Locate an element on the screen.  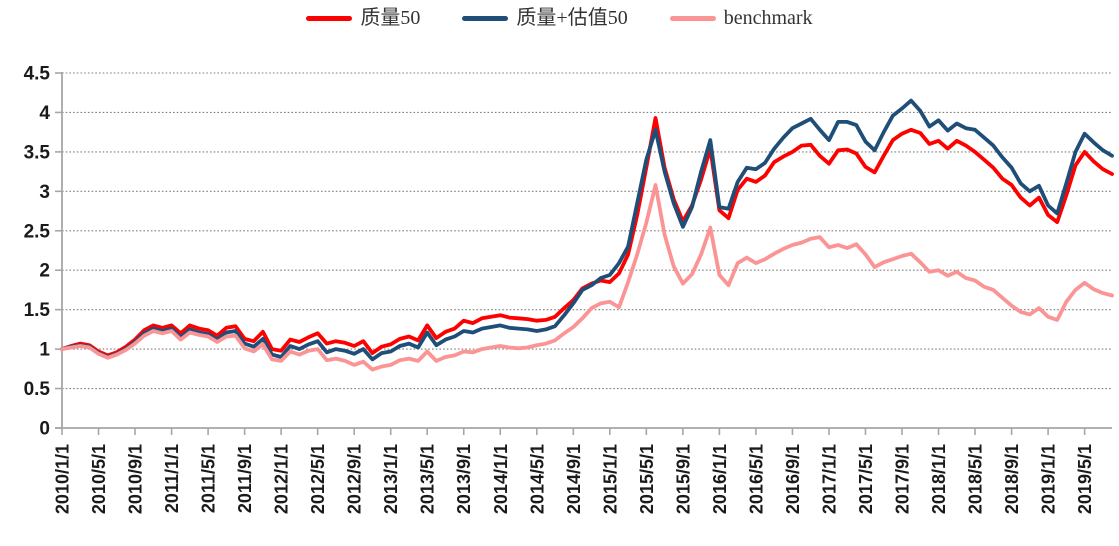
legend-item-quality-valuation50: 质量+估值50 is located at coordinates (545, 18).